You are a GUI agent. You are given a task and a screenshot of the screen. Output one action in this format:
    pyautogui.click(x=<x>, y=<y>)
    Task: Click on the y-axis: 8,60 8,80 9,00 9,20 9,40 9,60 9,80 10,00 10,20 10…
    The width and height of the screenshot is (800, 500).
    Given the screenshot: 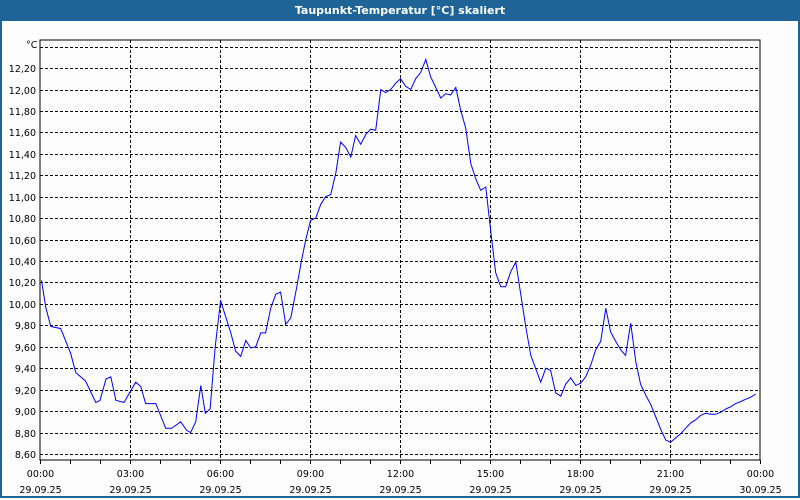 What is the action you would take?
    pyautogui.click(x=22, y=262)
    